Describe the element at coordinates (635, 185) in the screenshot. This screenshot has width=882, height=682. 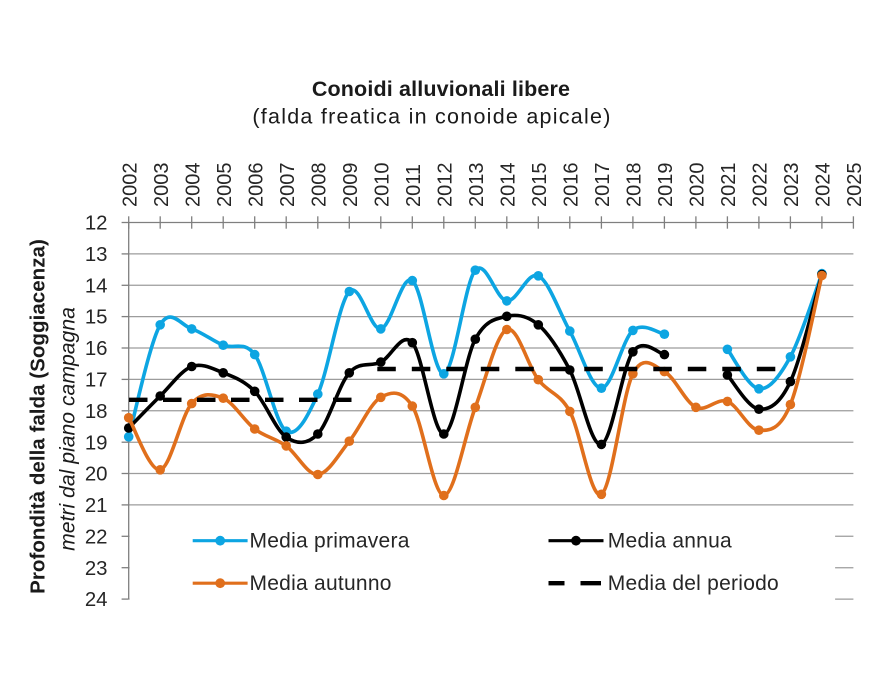
I see `svg-text: 2018` at that location.